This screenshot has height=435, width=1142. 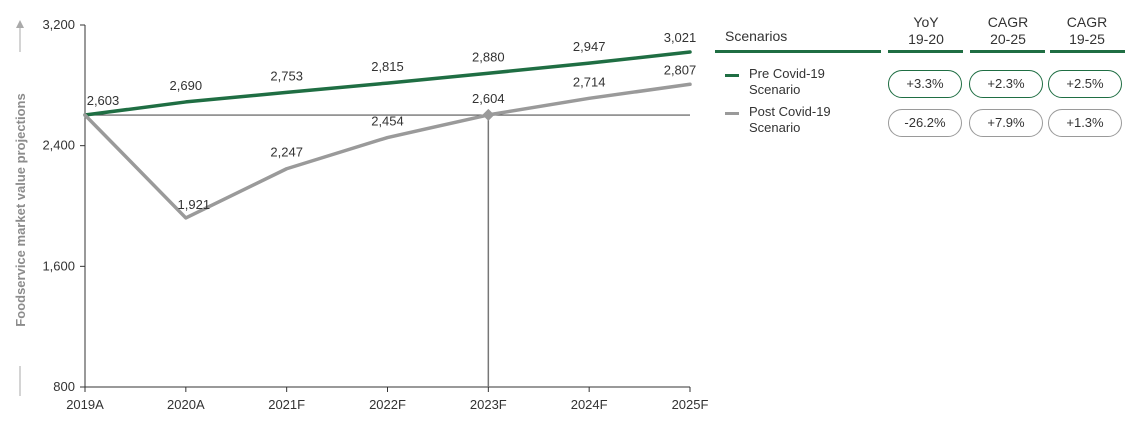 I want to click on pre-yoy-pill: +3.3%, so click(x=925, y=84).